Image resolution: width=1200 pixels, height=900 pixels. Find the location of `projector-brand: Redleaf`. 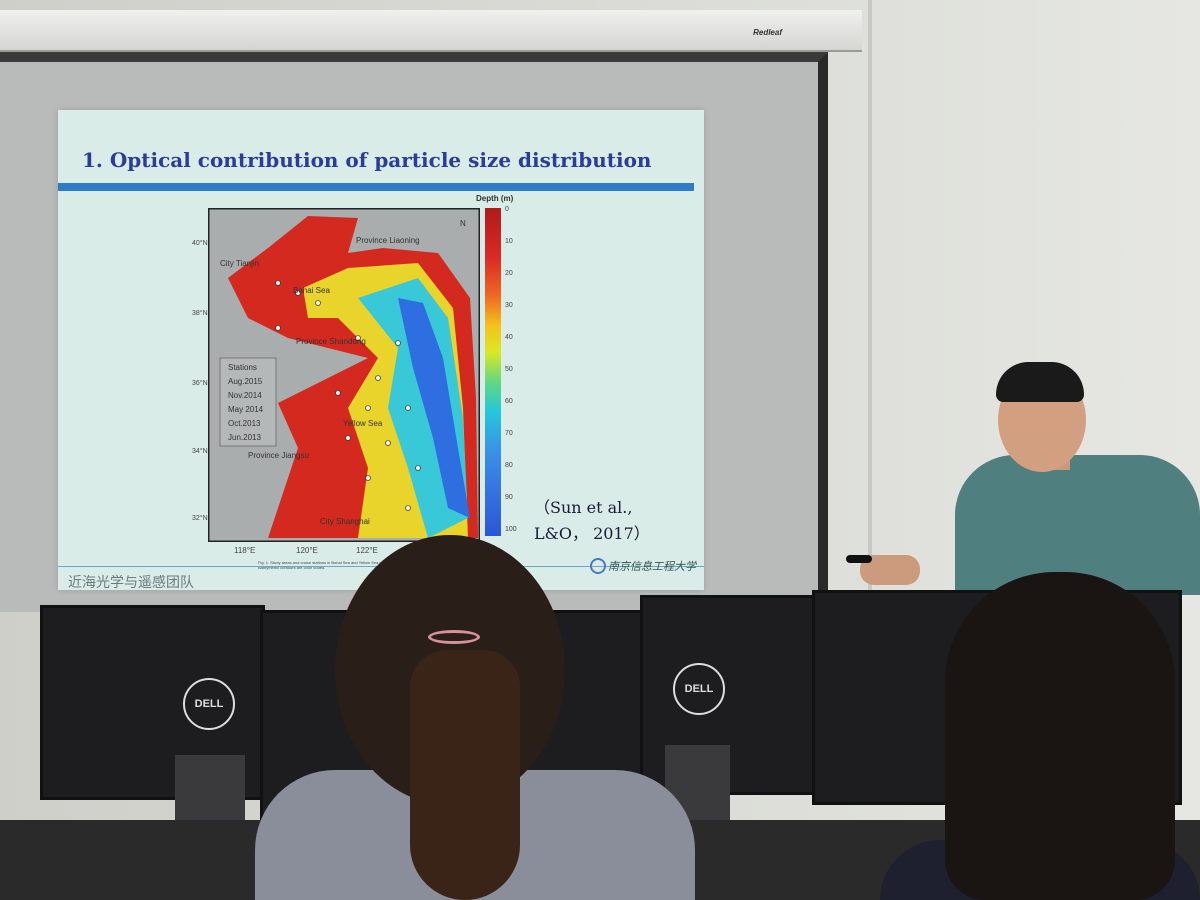

projector-brand: Redleaf is located at coordinates (767, 32).